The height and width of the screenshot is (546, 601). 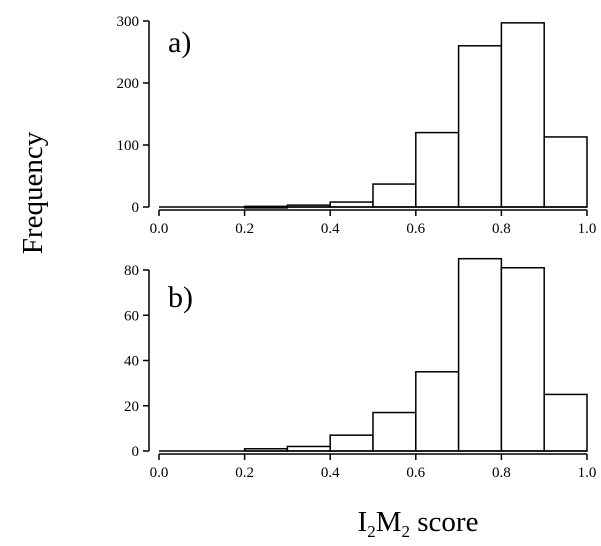 I want to click on y-tick-label-a-2: 200, so click(x=128, y=84).